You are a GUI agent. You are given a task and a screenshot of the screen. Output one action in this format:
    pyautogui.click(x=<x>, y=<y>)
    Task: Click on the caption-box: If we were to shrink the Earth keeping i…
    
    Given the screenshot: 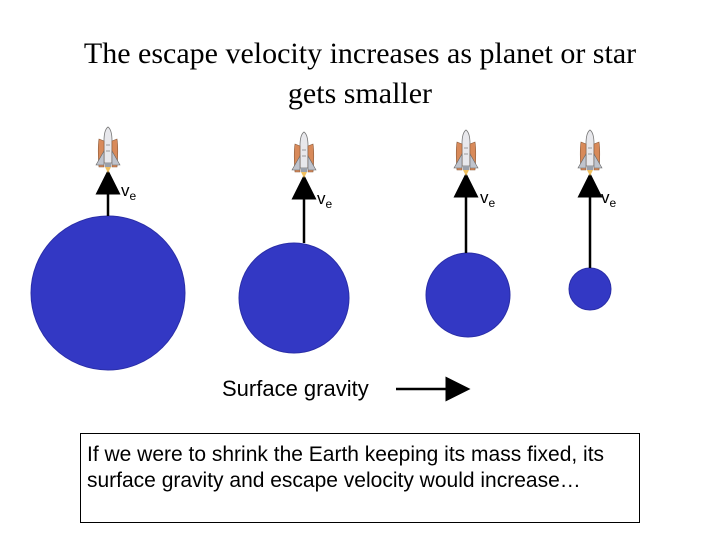 What is the action you would take?
    pyautogui.click(x=360, y=478)
    